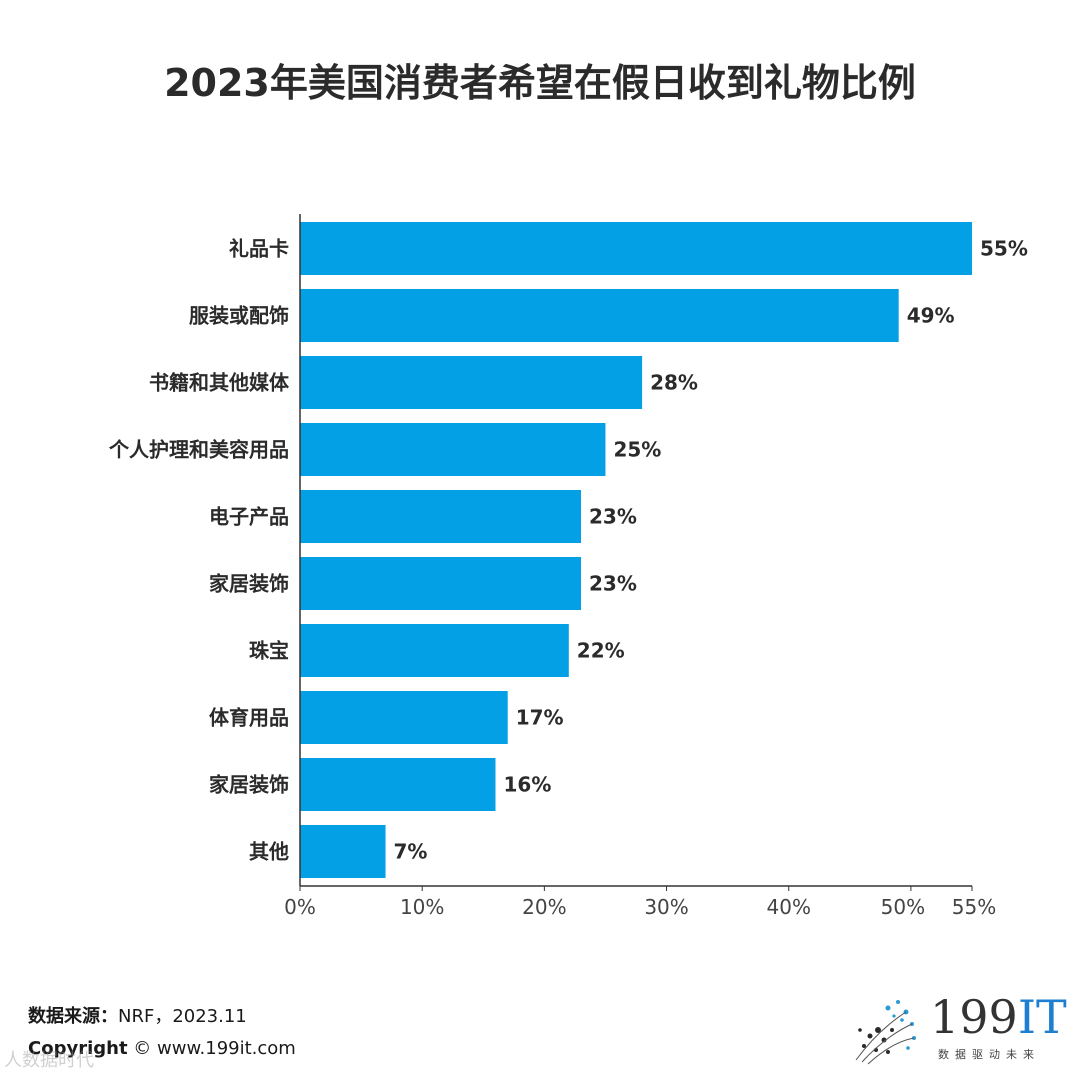  I want to click on x-tick-label: 40%, so click(789, 907).